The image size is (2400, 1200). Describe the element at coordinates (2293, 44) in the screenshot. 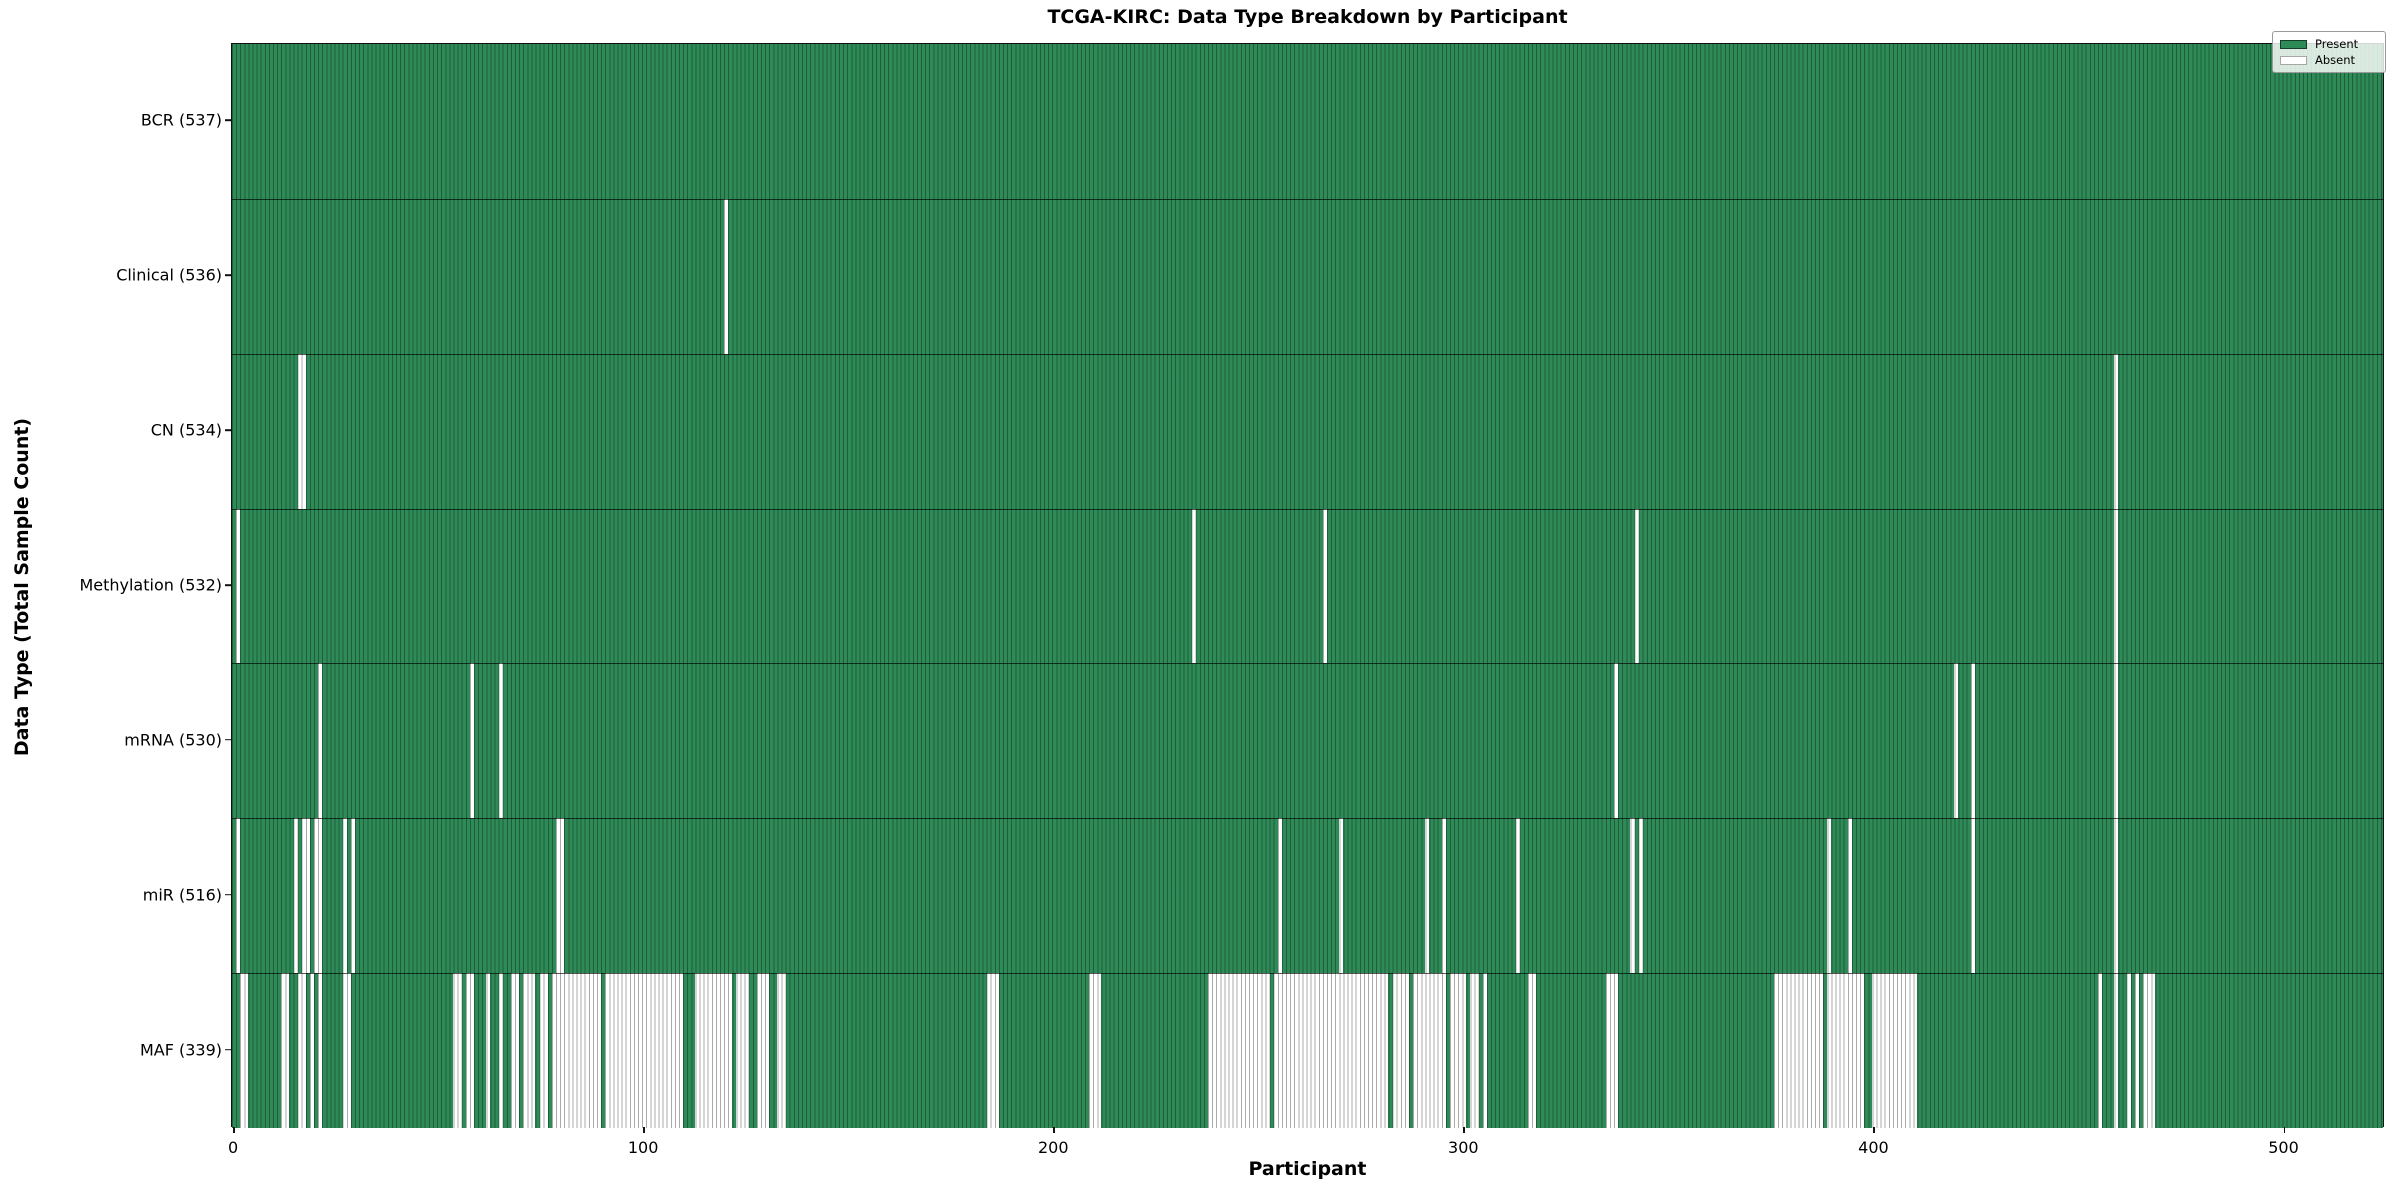

I see `legend-swatch-present-icon` at that location.